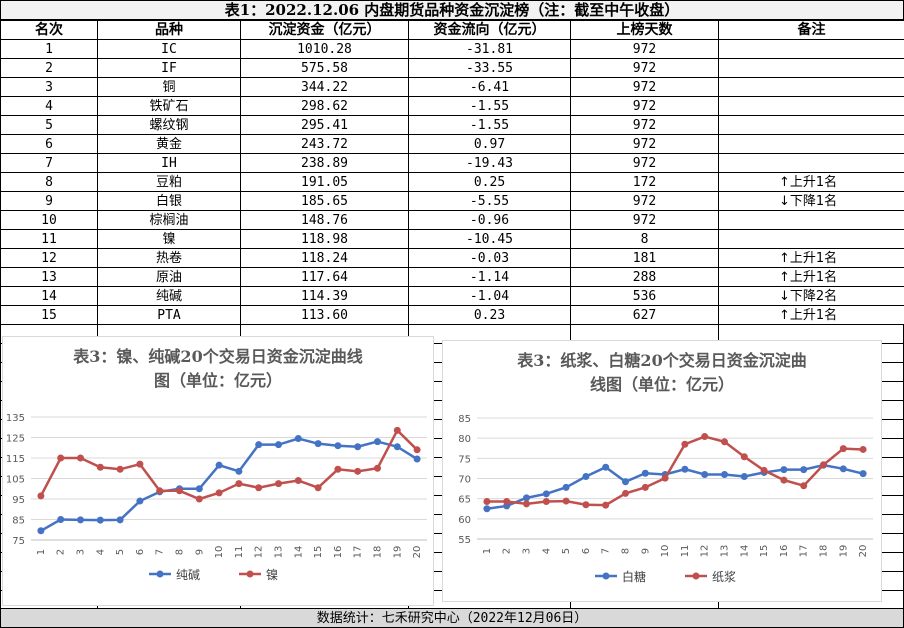 The width and height of the screenshot is (904, 628). I want to click on capital-cell: 238.89, so click(324, 163).